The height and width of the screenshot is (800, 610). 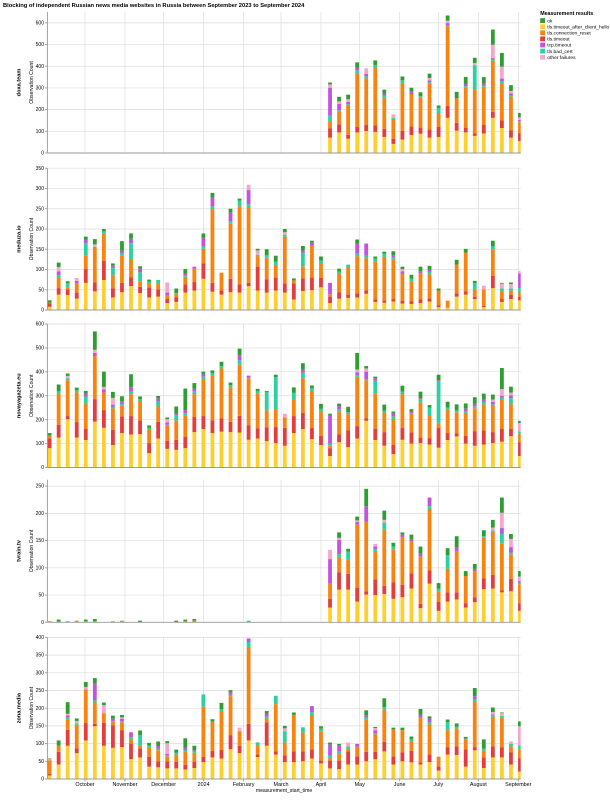 What do you see at coordinates (163, 785) in the screenshot?
I see `svg-text: December` at bounding box center [163, 785].